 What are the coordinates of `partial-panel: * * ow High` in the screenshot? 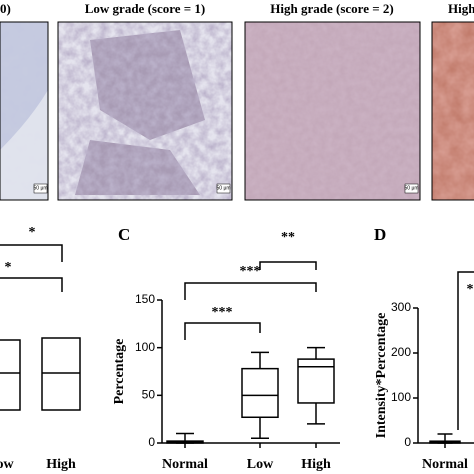 It's located at (40, 348).